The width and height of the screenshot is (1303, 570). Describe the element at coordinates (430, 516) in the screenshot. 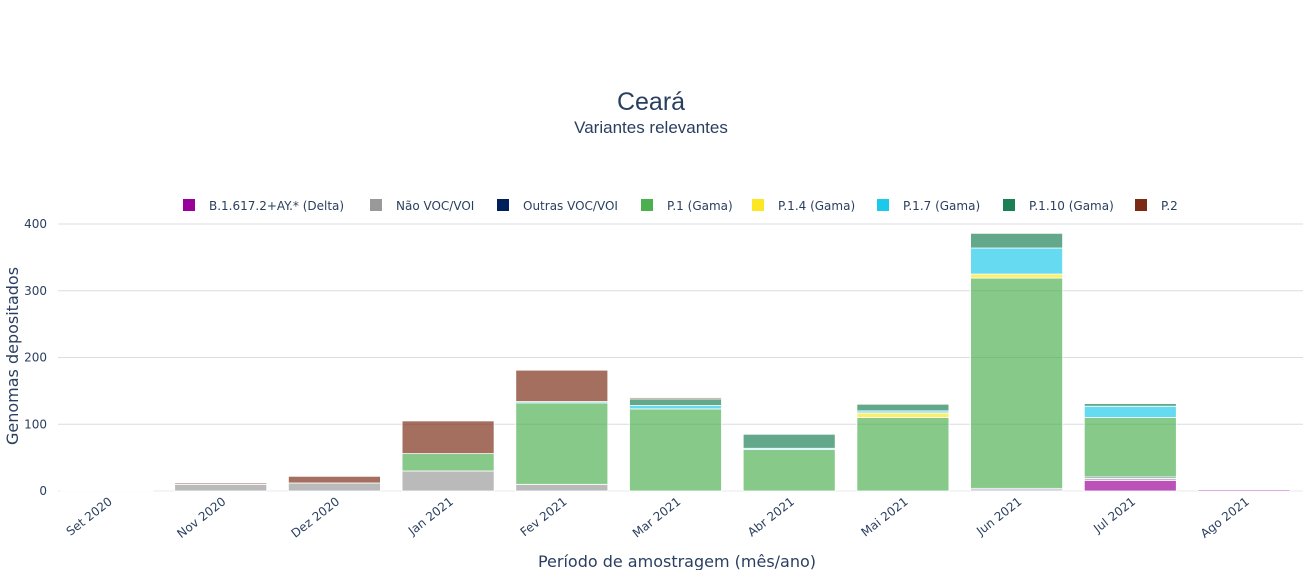

I see `x-tick-label: Jan 2021` at that location.